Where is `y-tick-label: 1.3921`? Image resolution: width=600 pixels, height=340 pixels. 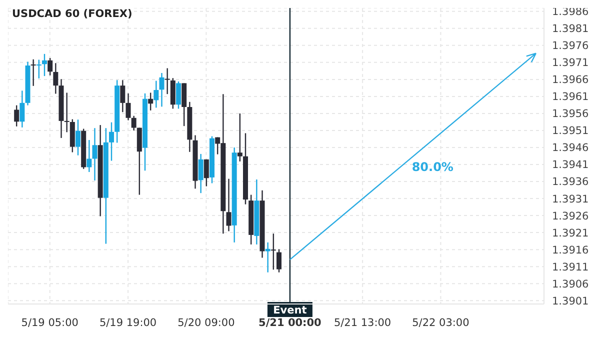 y-tick-label: 1.3921 is located at coordinates (570, 233).